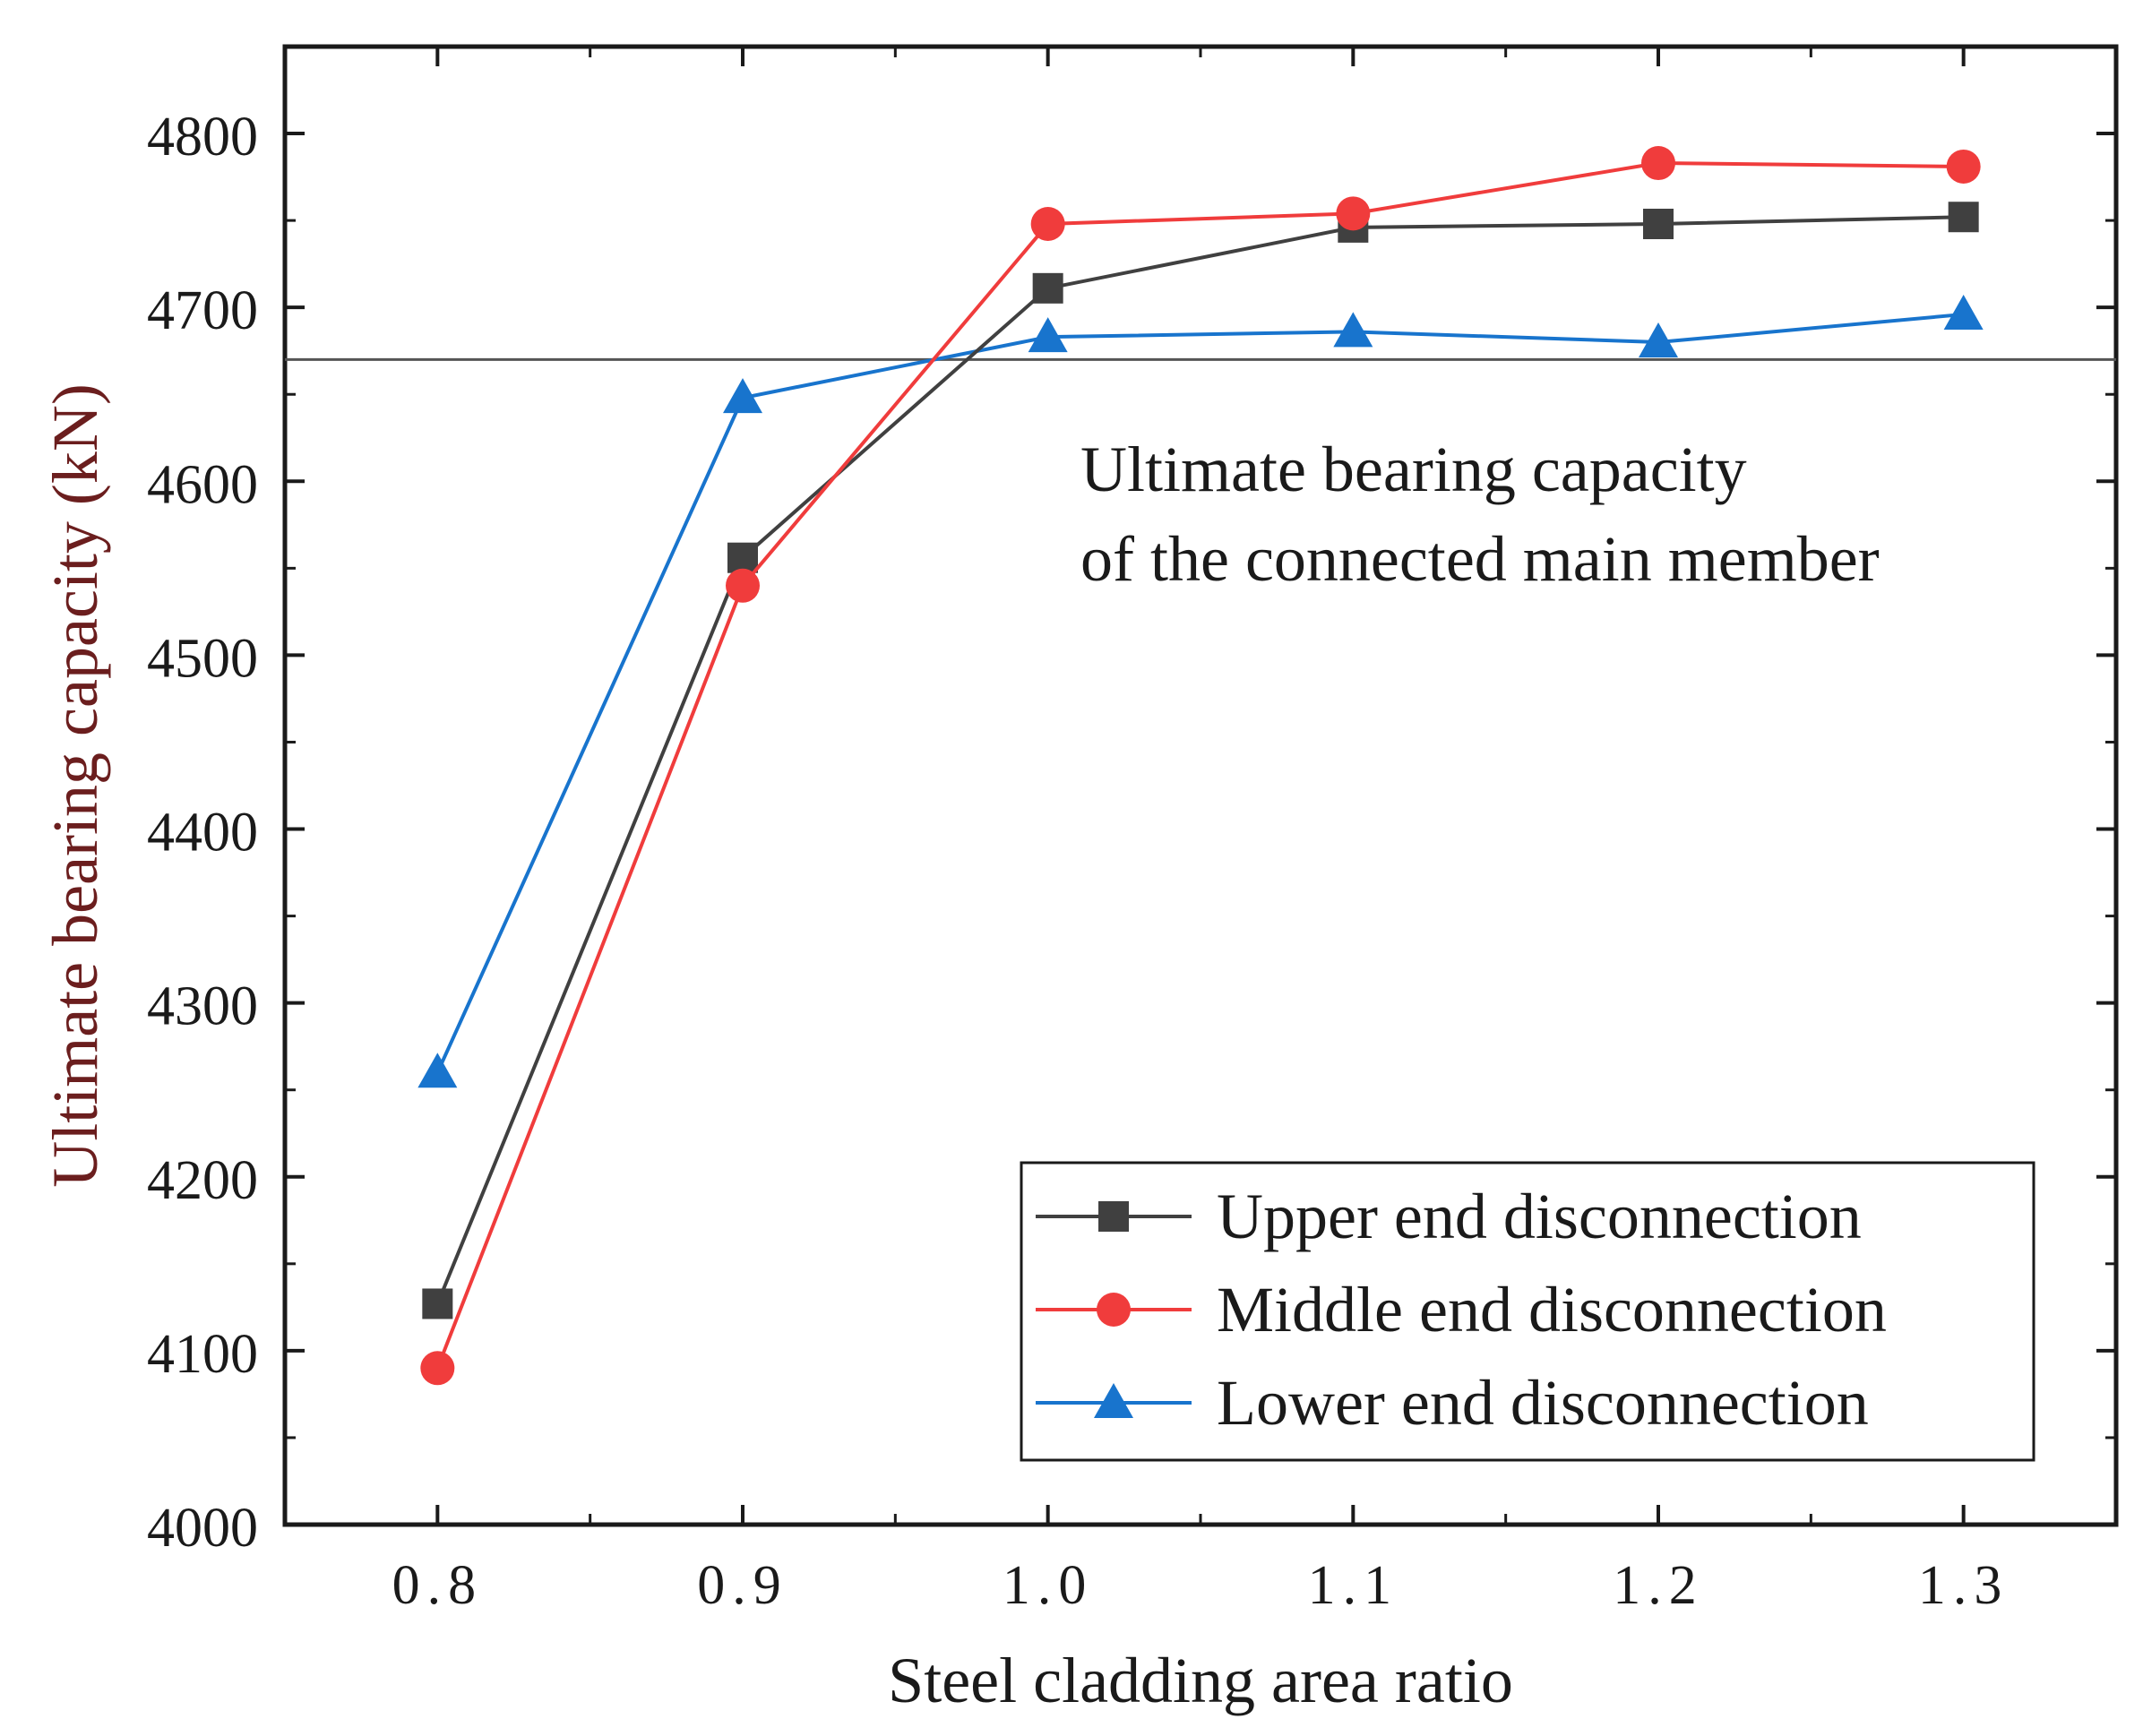 The width and height of the screenshot is (2143, 1736). Describe the element at coordinates (1413, 469) in the screenshot. I see `reference-annotation-line-1: Ultimate bearing capacity` at that location.